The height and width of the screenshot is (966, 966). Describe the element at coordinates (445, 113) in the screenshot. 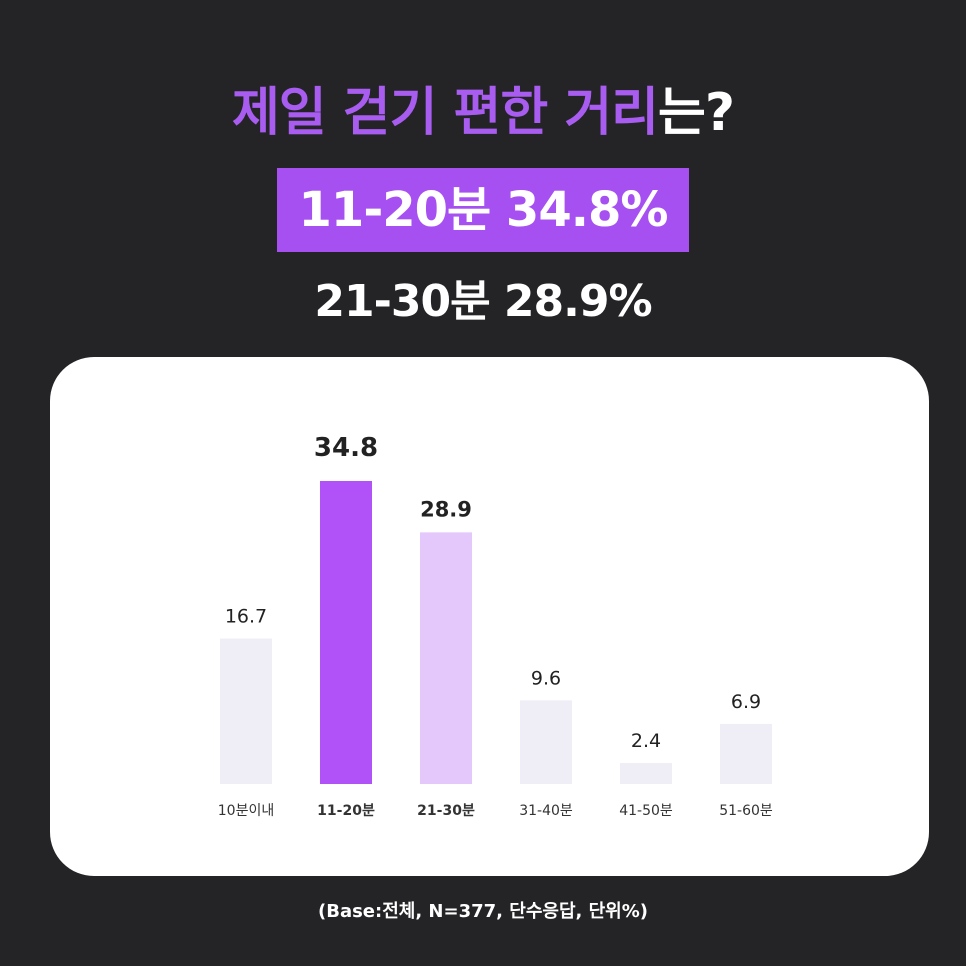

I see `title-accent: 제일 걷기 편한 거리` at that location.